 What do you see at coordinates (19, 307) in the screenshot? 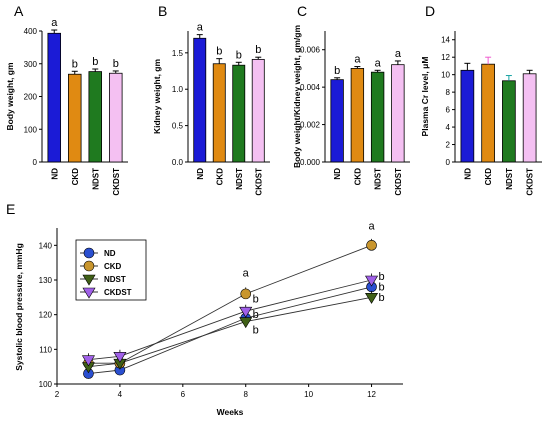
I see `y-axis-title: Systolic blood pressure, mmHg` at bounding box center [19, 307].